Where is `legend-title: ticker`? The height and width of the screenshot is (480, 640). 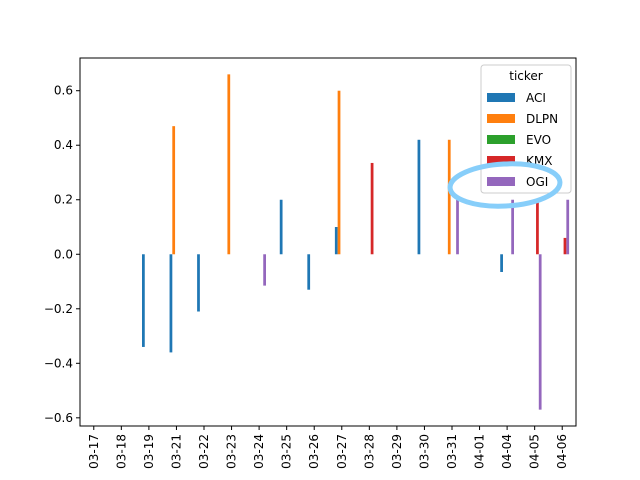 legend-title: ticker is located at coordinates (526, 76).